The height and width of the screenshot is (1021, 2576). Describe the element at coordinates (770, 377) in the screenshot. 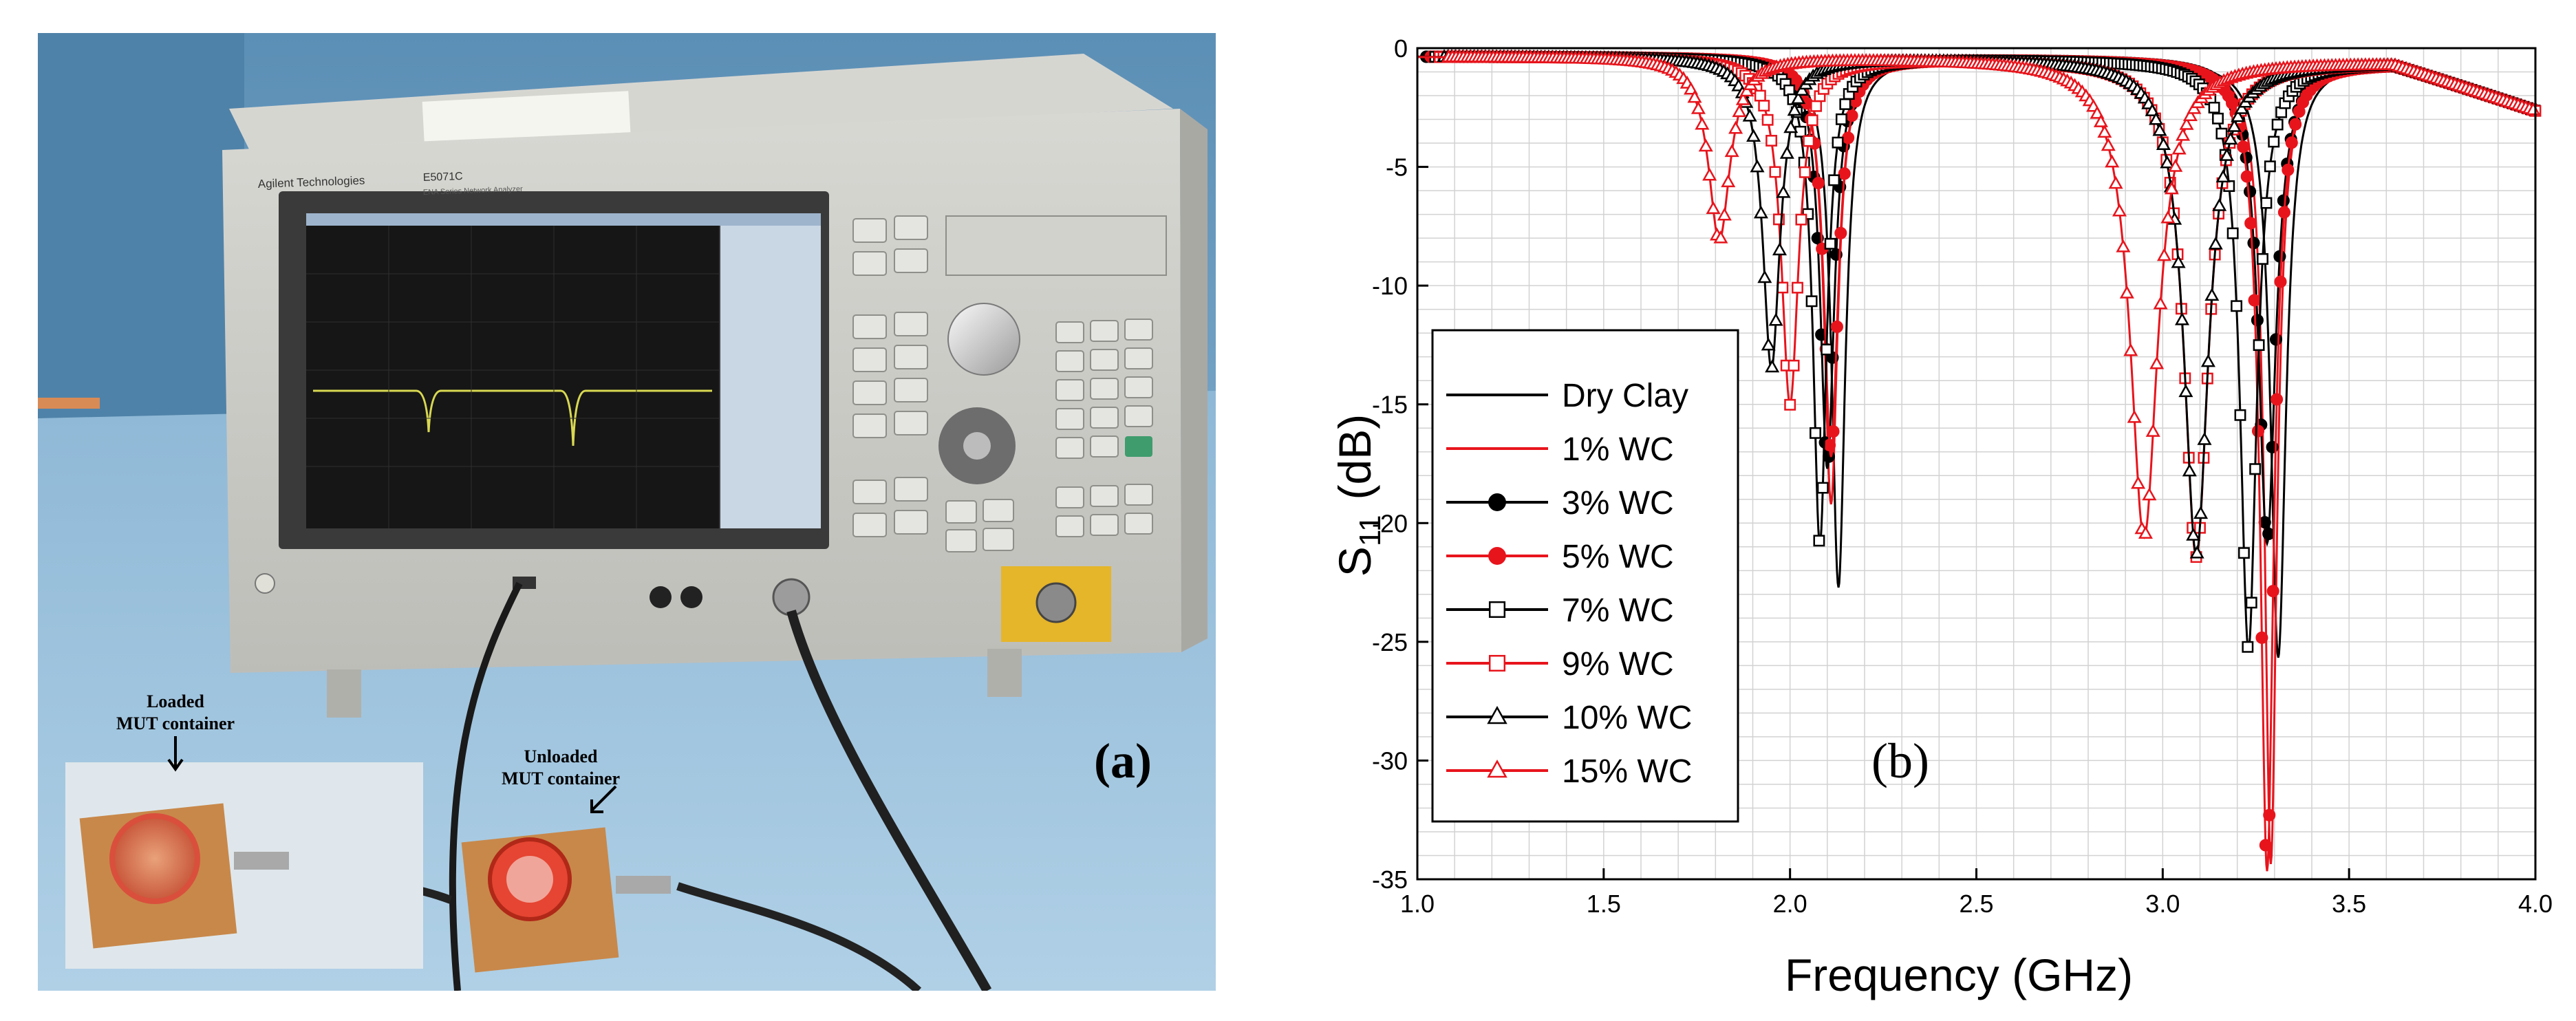

I see `screen-softkeys` at that location.